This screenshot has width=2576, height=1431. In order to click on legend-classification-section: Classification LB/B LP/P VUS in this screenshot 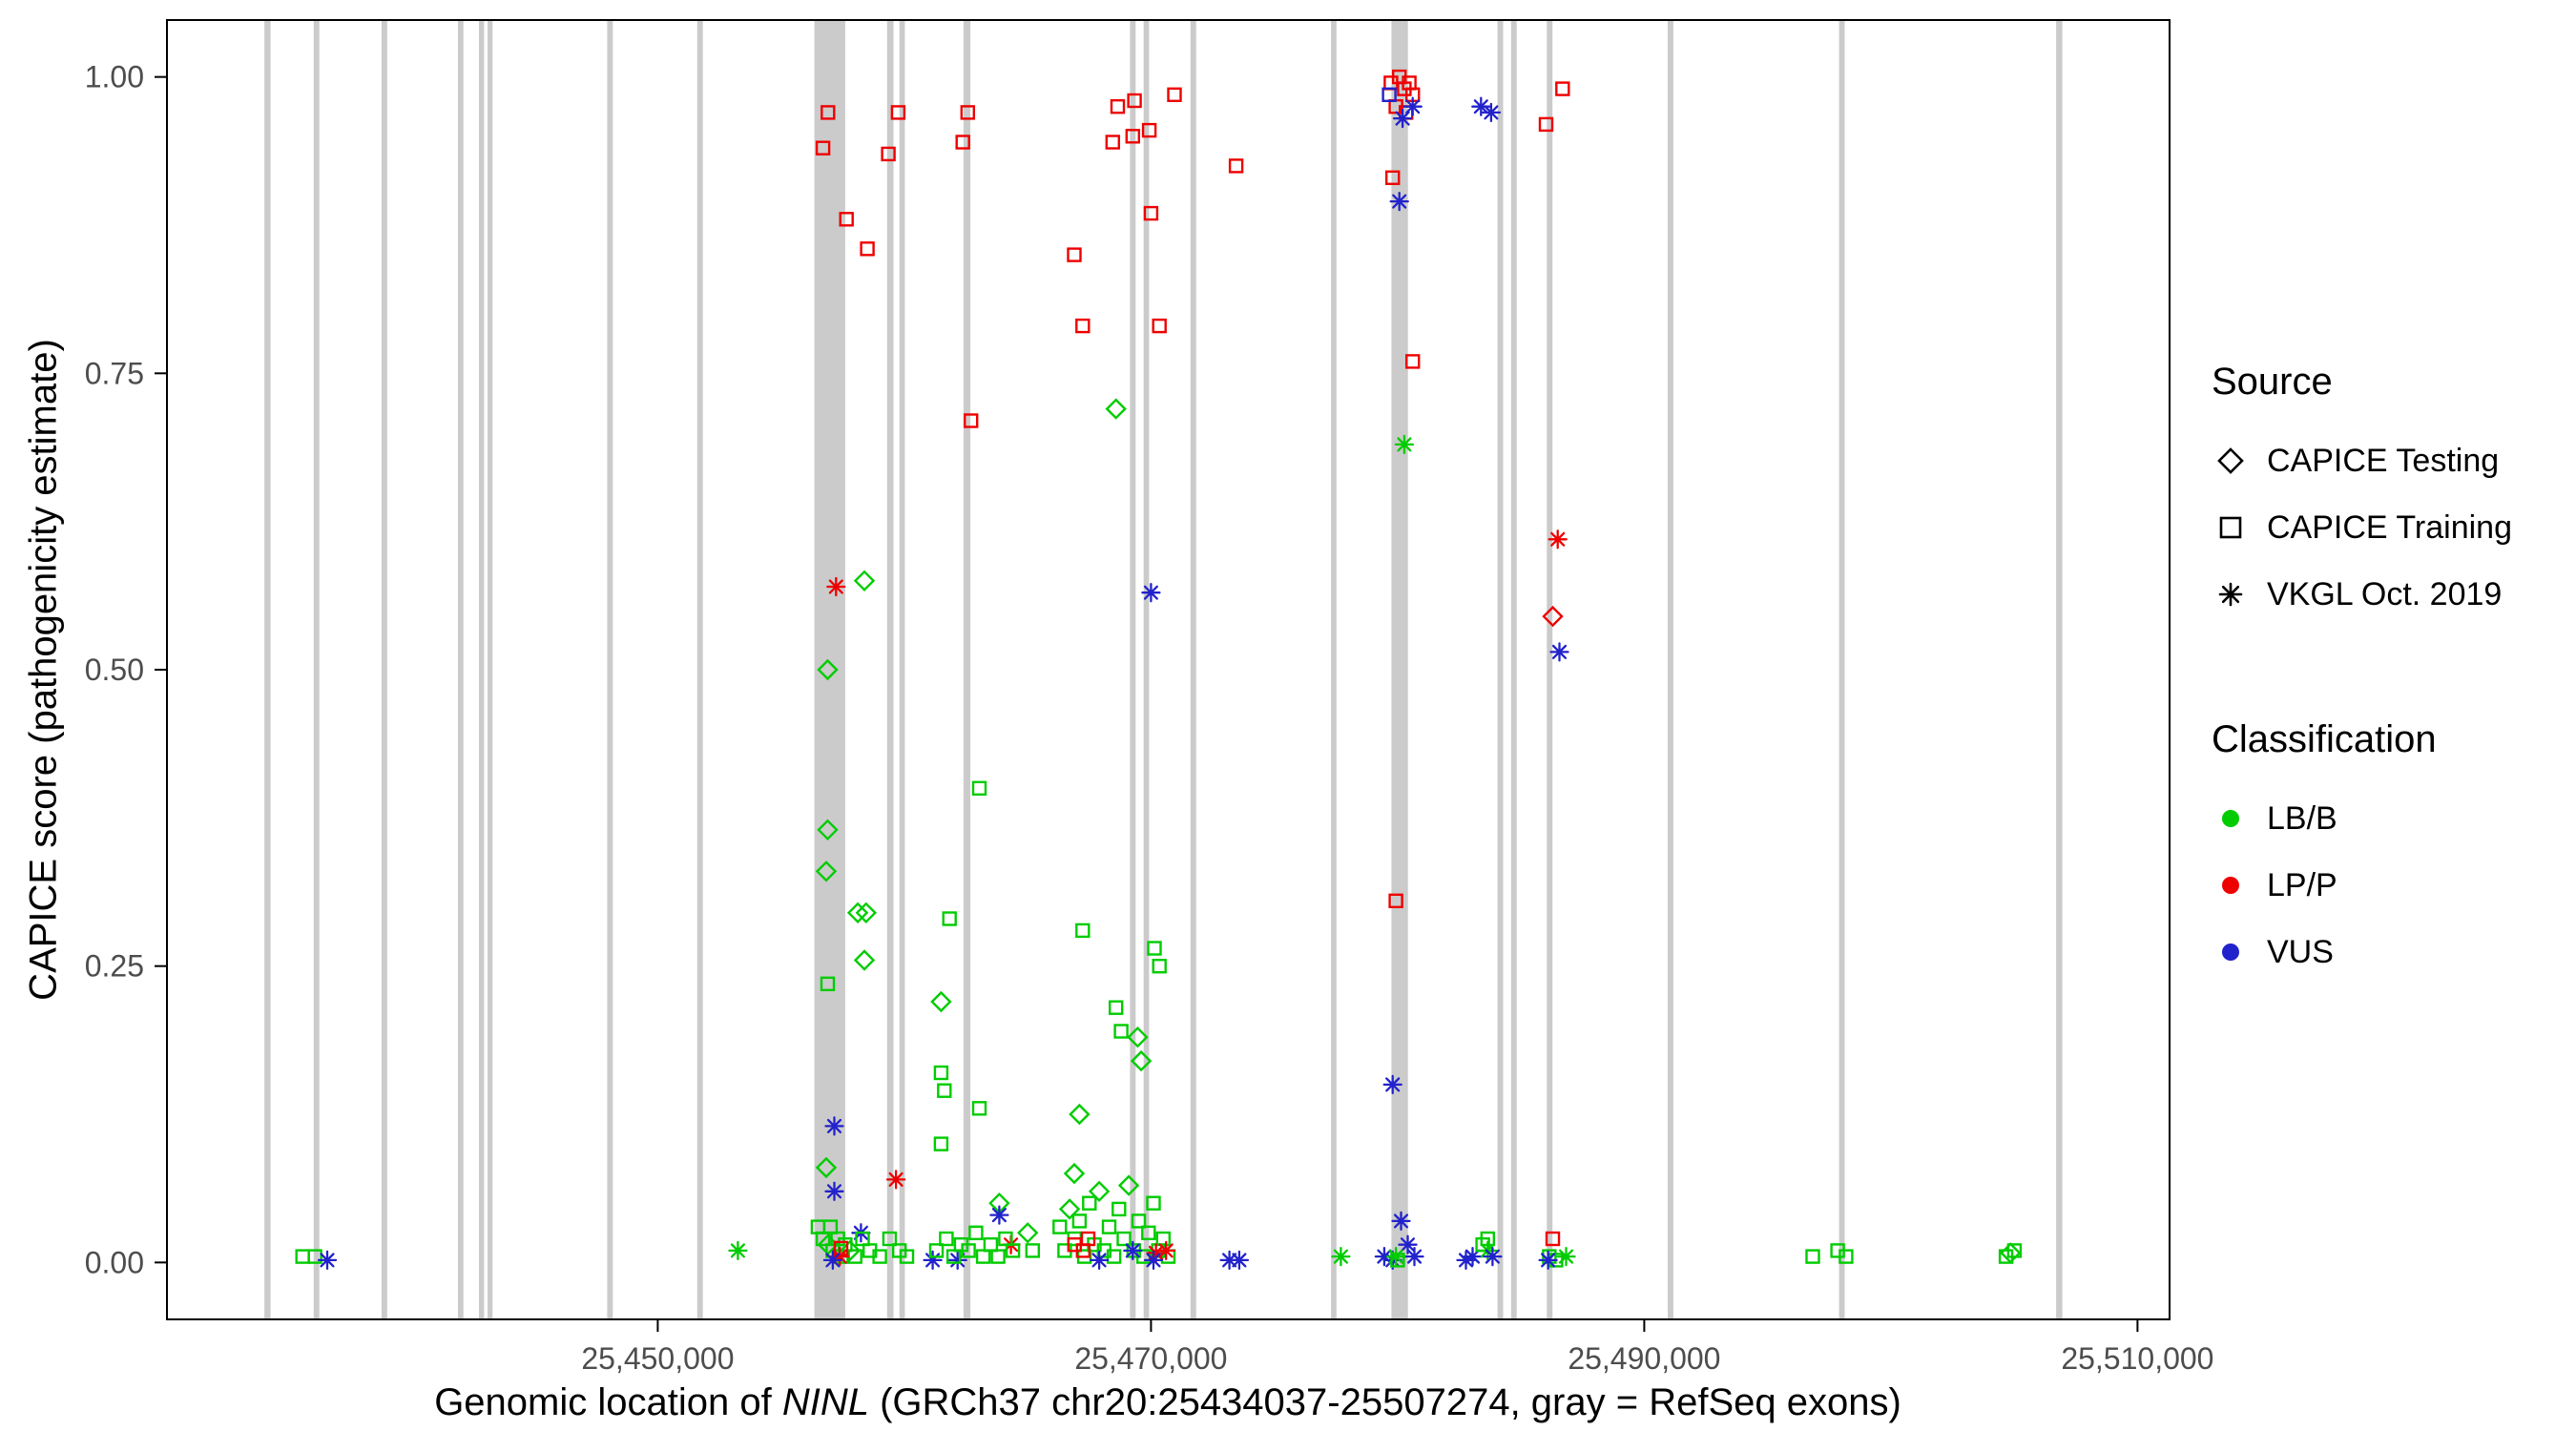, I will do `click(2362, 859)`.